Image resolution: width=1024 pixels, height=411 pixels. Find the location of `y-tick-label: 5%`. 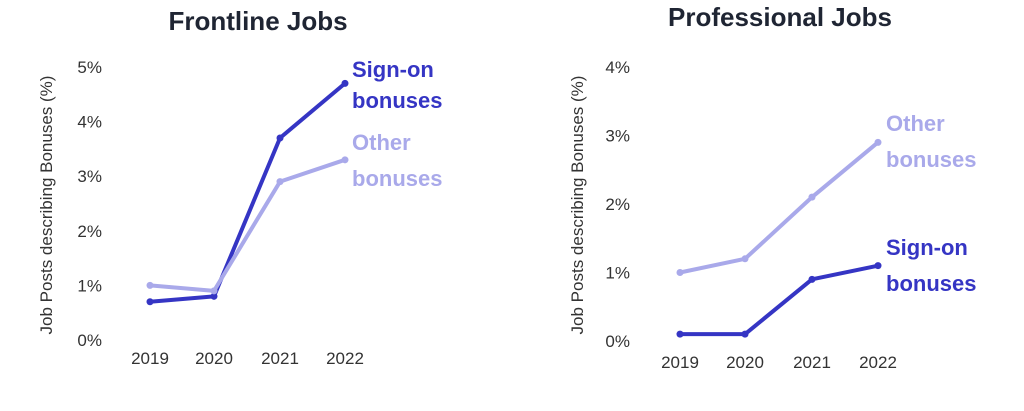

y-tick-label: 5% is located at coordinates (89, 67).